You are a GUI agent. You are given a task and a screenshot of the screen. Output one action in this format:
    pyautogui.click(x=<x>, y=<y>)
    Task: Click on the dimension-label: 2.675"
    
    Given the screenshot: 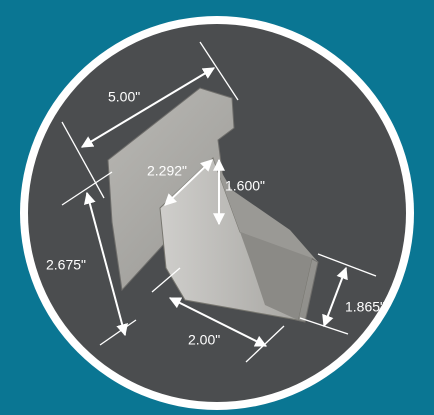 What is the action you would take?
    pyautogui.click(x=66, y=265)
    